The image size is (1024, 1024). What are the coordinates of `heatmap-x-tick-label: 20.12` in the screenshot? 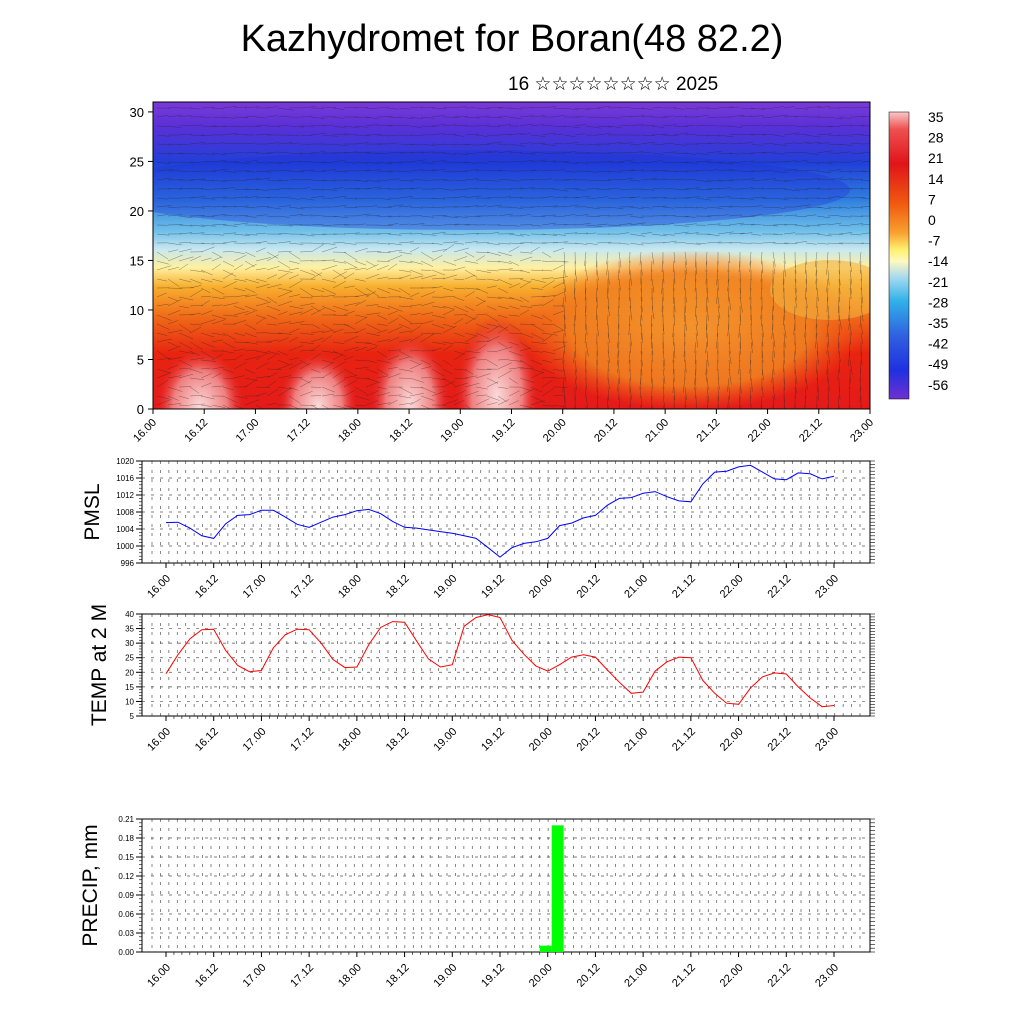 It's located at (606, 431).